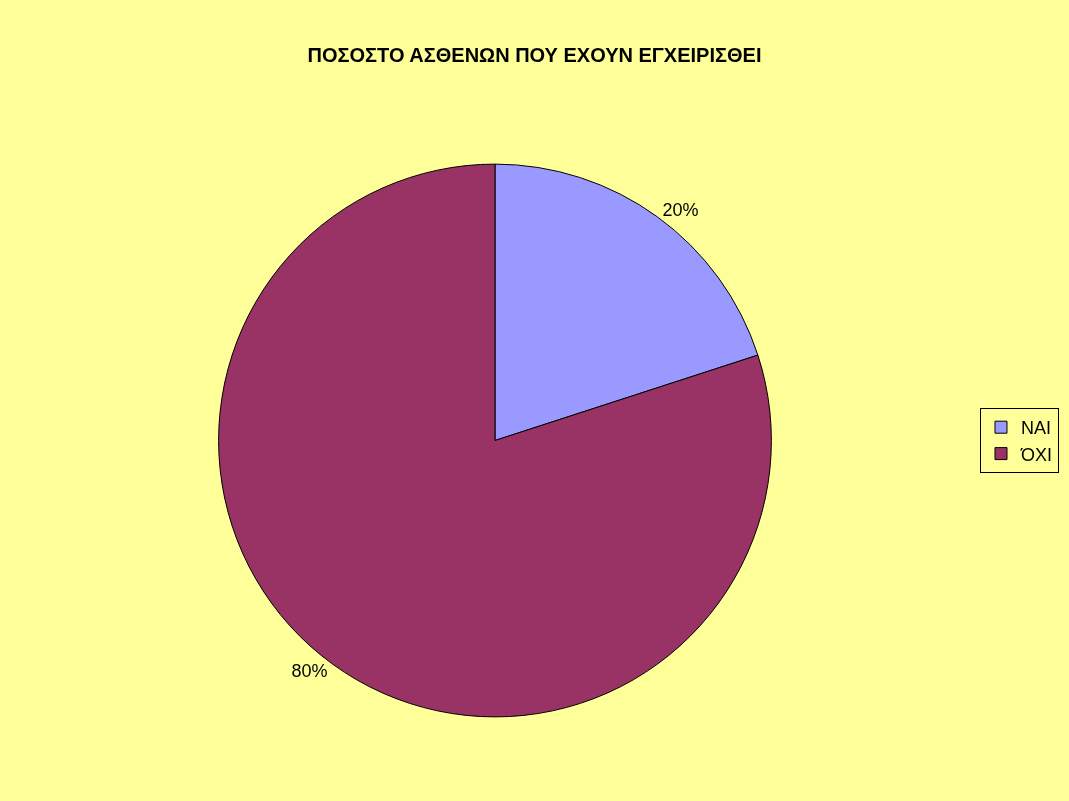 The width and height of the screenshot is (1069, 801). What do you see at coordinates (1036, 428) in the screenshot?
I see `legend-label: ΝΑΙ` at bounding box center [1036, 428].